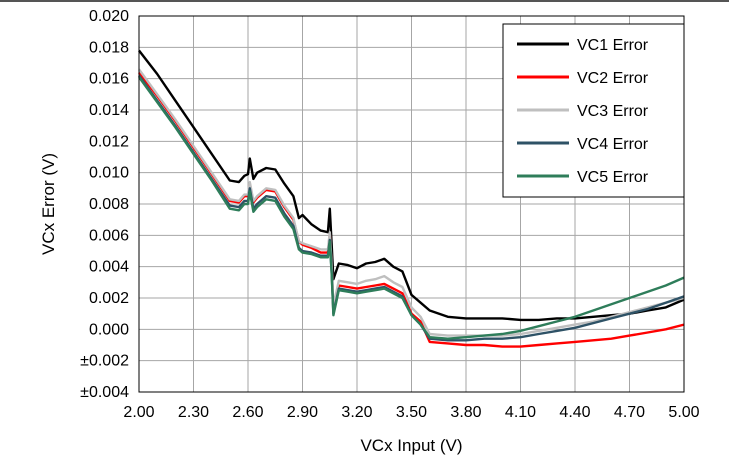 The height and width of the screenshot is (462, 729). Describe the element at coordinates (411, 445) in the screenshot. I see `x-axis-title: VCx Input (V)` at that location.